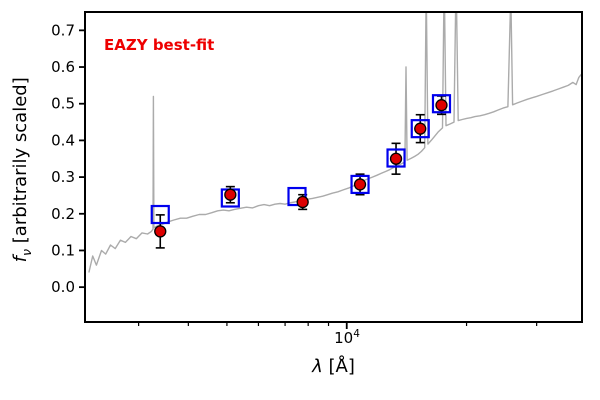  Describe the element at coordinates (21, 163) in the screenshot. I see `y-axis-label-rest: [arbitrarily scaled]` at that location.